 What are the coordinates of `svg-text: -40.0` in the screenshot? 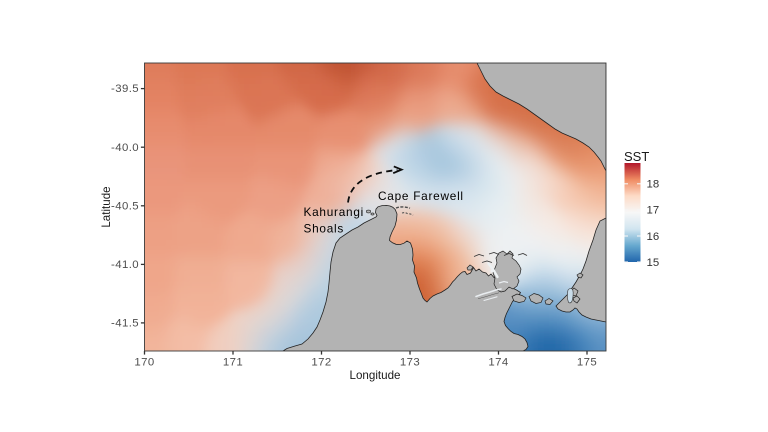 It's located at (125, 148).